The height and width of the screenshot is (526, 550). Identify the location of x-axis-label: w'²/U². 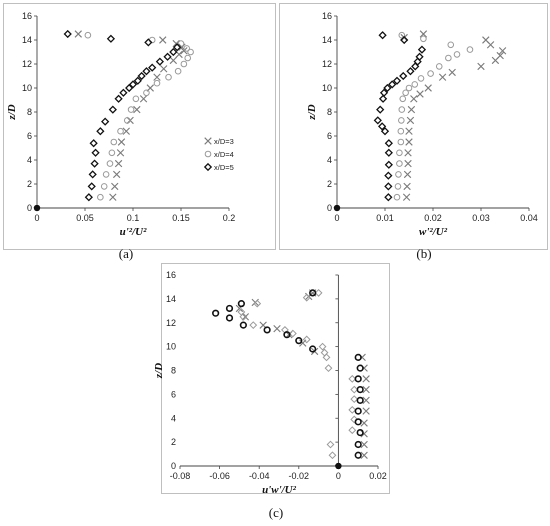
(433, 232).